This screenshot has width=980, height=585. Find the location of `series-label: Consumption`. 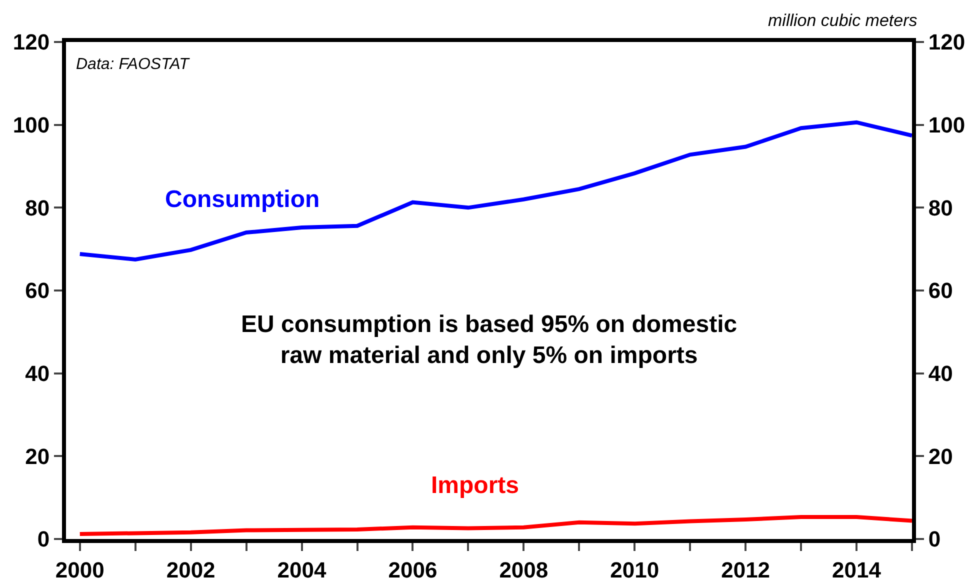

series-label: Consumption is located at coordinates (242, 199).